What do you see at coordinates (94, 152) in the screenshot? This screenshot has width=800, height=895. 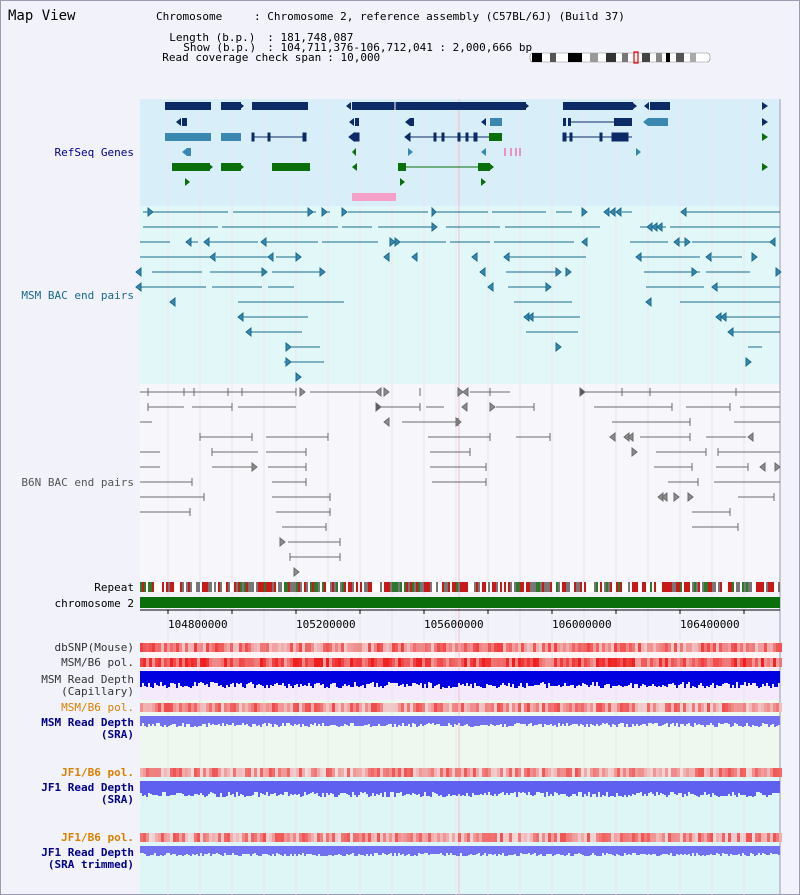 I see `track-label-refseq: RefSeq Genes` at bounding box center [94, 152].